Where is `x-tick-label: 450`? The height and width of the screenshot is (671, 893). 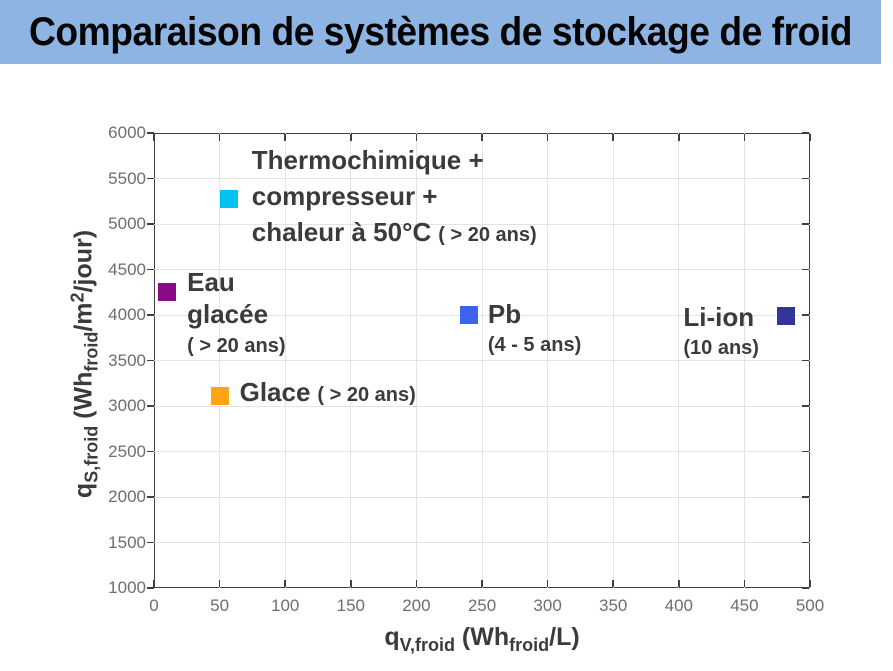
x-tick-label: 450 is located at coordinates (744, 605).